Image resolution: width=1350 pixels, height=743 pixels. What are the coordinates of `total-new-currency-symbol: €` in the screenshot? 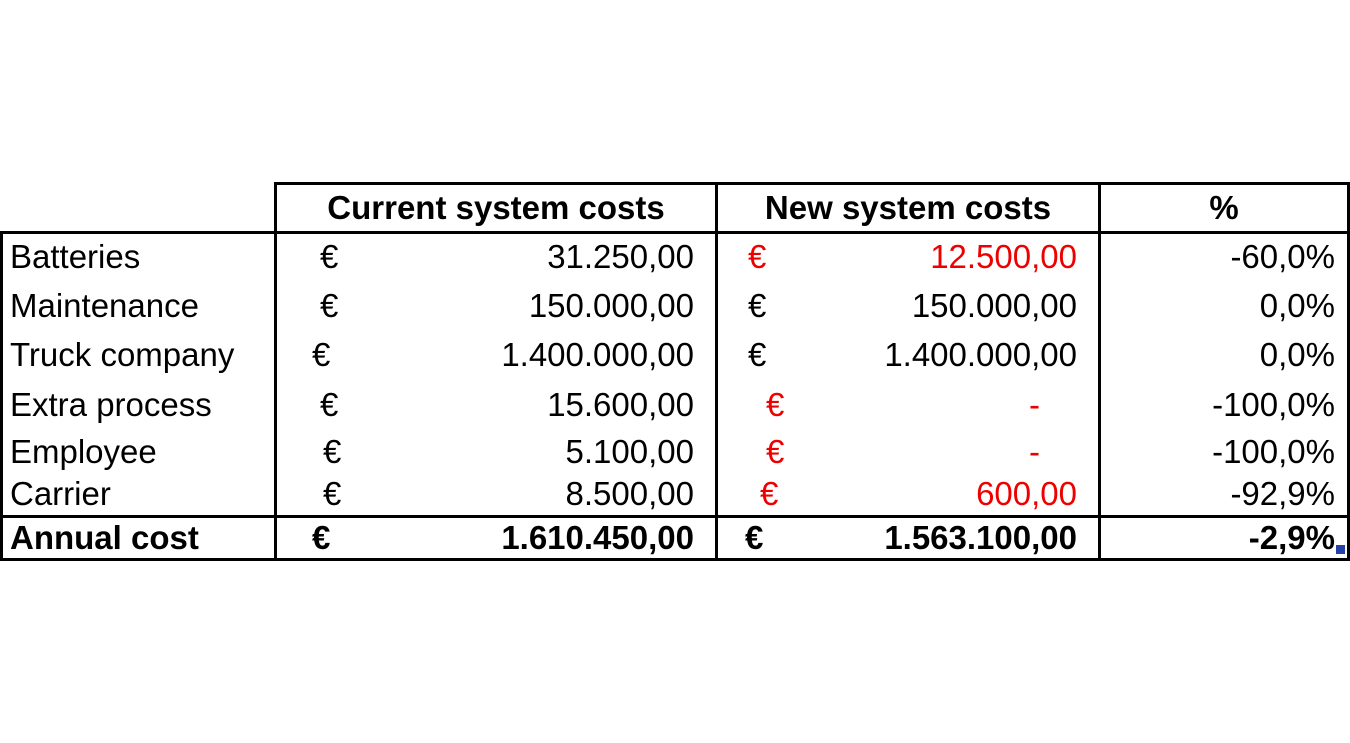 It's located at (754, 537).